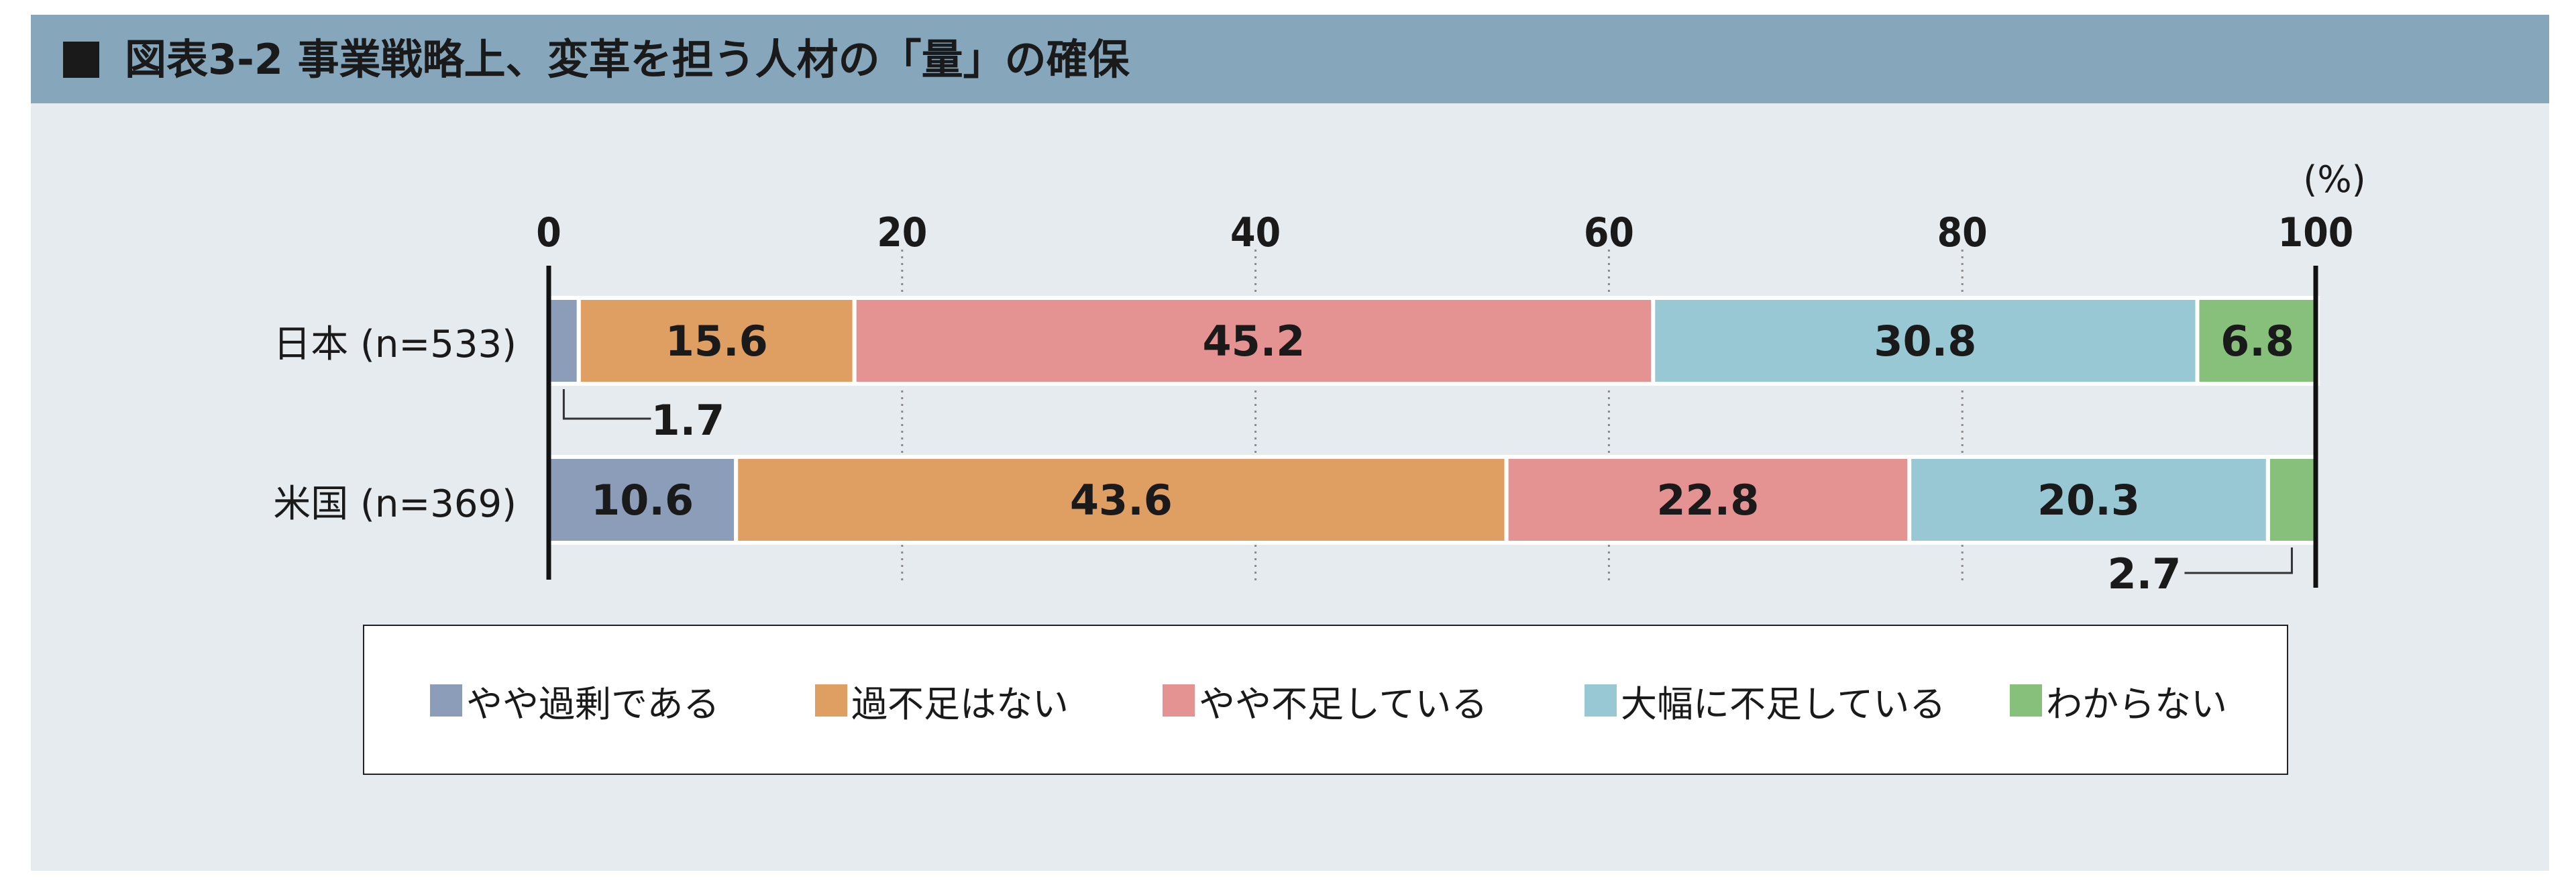 This screenshot has width=2576, height=895. I want to click on legend-label: やや過剰である, so click(593, 703).